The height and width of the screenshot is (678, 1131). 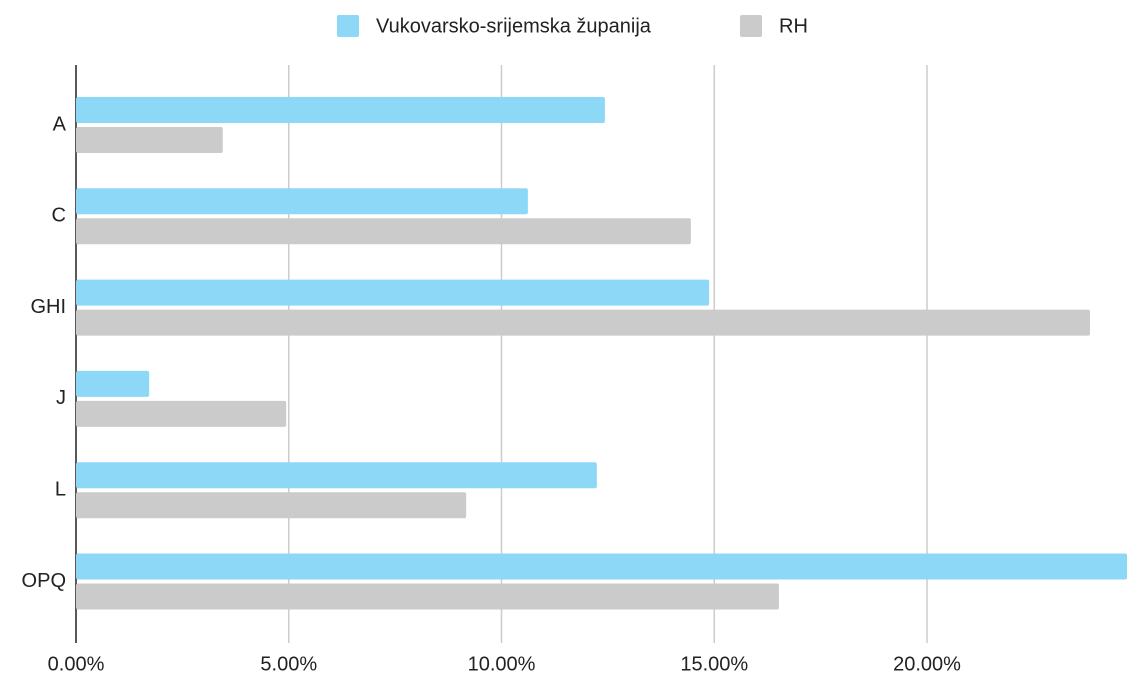 I want to click on y-tick-label: J, so click(x=61, y=398).